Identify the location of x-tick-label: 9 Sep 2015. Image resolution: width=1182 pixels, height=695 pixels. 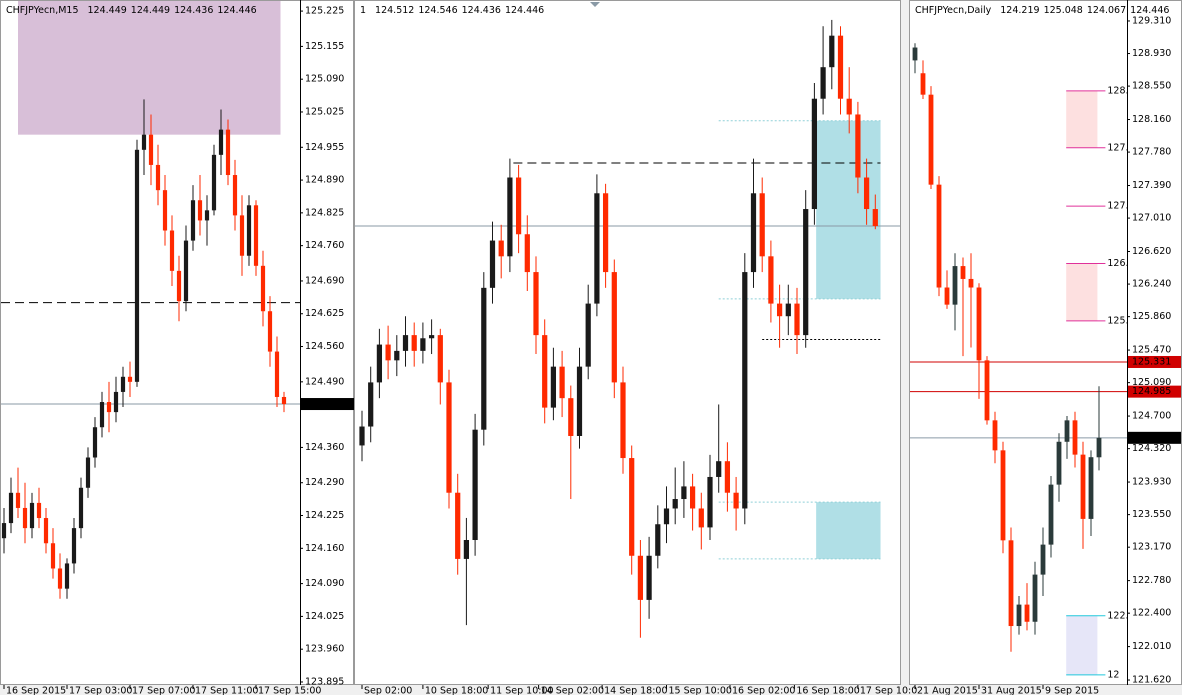
(1072, 690).